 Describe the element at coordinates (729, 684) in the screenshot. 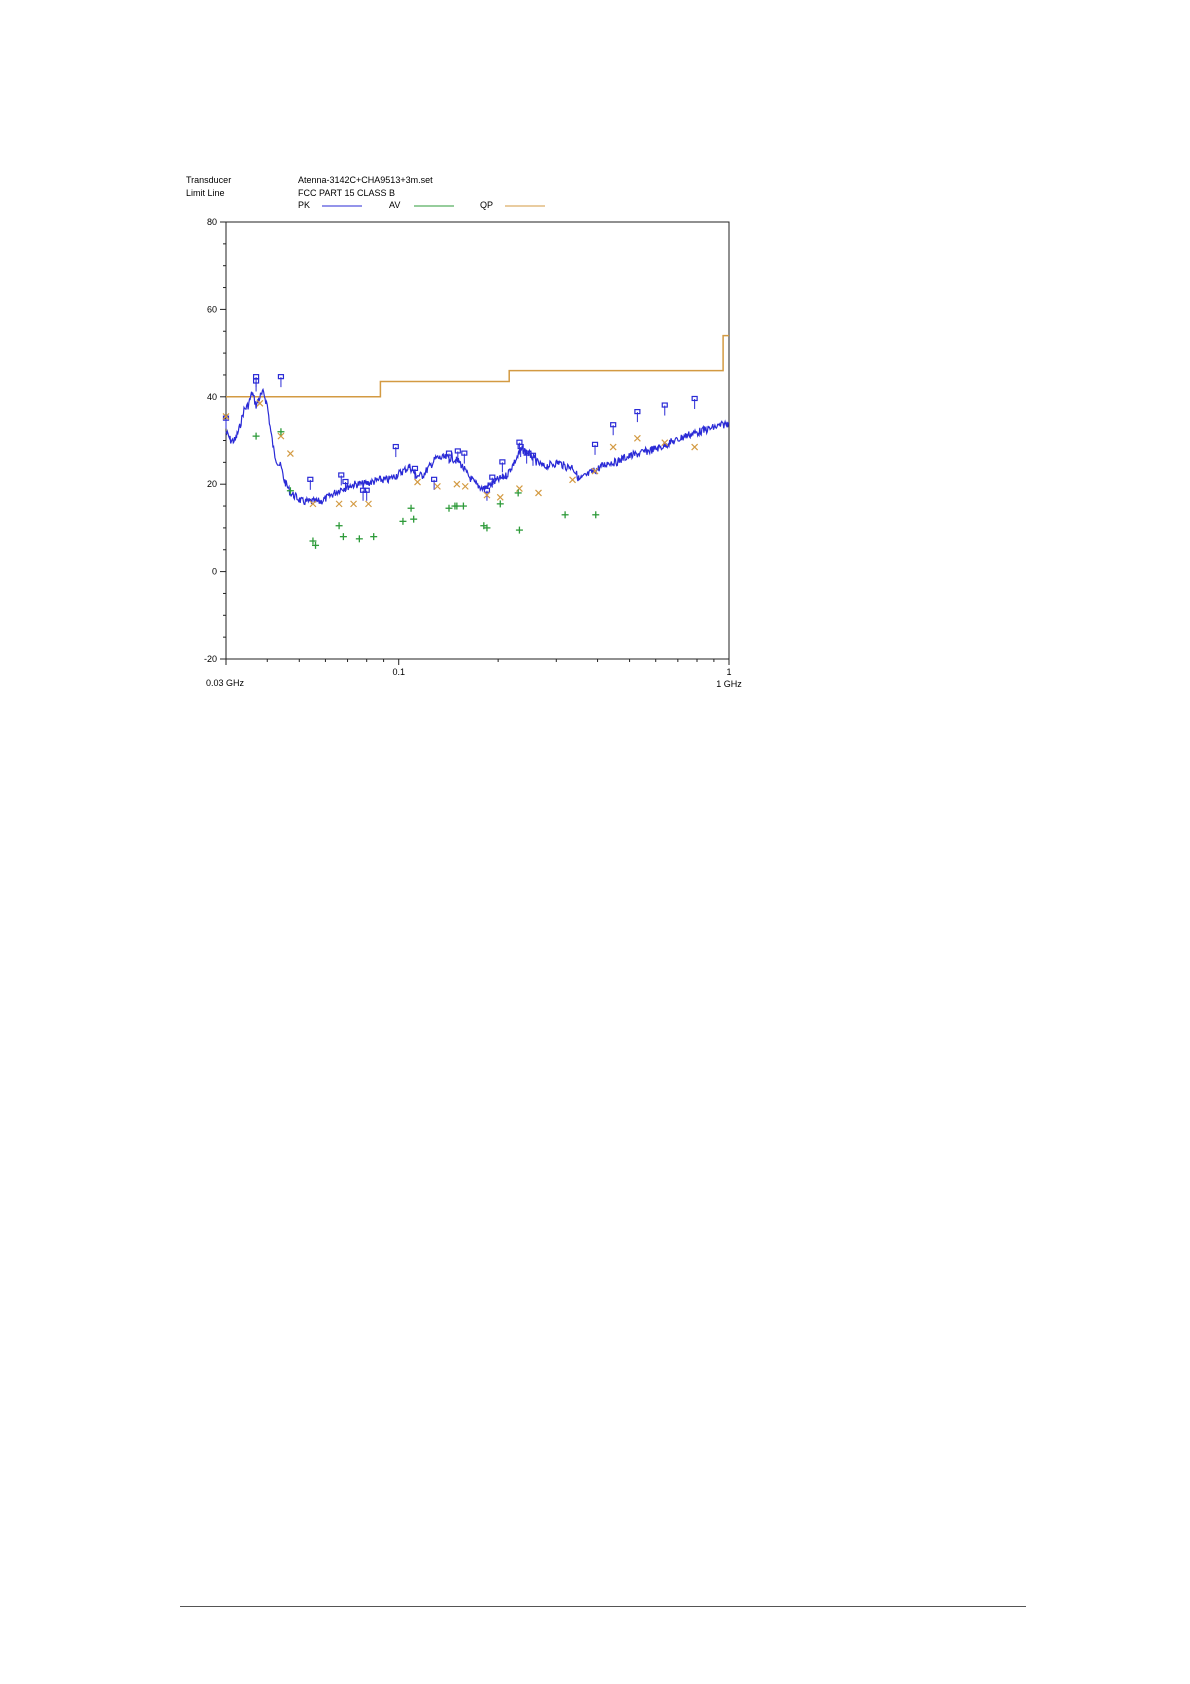

I see `x-tick-label: 1 GHz` at that location.